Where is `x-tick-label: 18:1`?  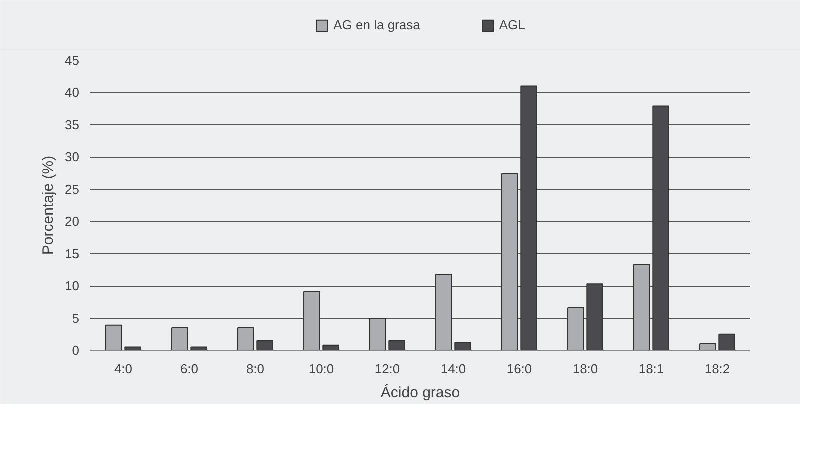 x-tick-label: 18:1 is located at coordinates (651, 369).